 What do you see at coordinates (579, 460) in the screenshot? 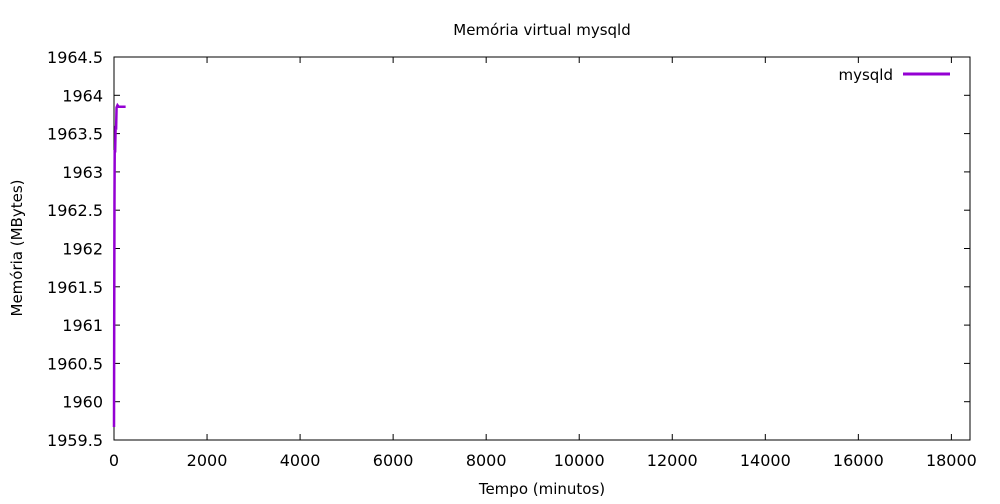
I see `x-tick-label: 10000` at bounding box center [579, 460].